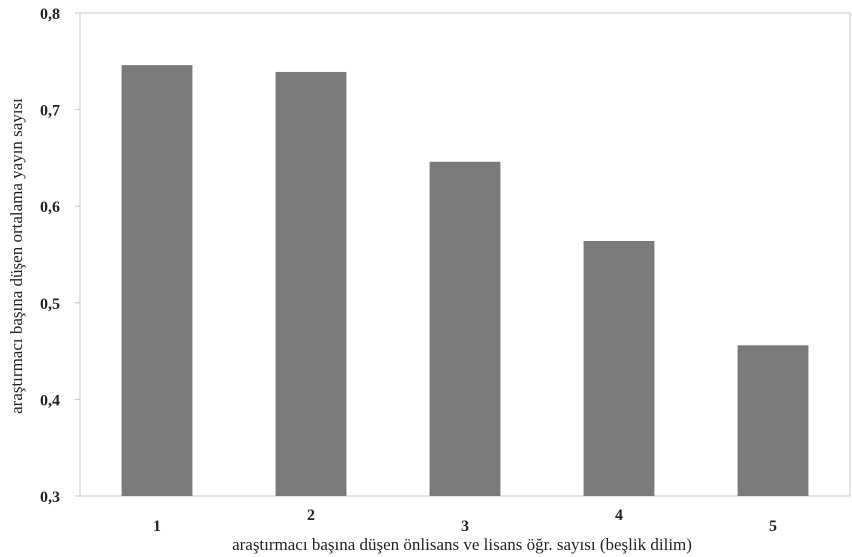 This screenshot has width=852, height=557. Describe the element at coordinates (50, 14) in the screenshot. I see `y-tick-label: 0,8` at that location.